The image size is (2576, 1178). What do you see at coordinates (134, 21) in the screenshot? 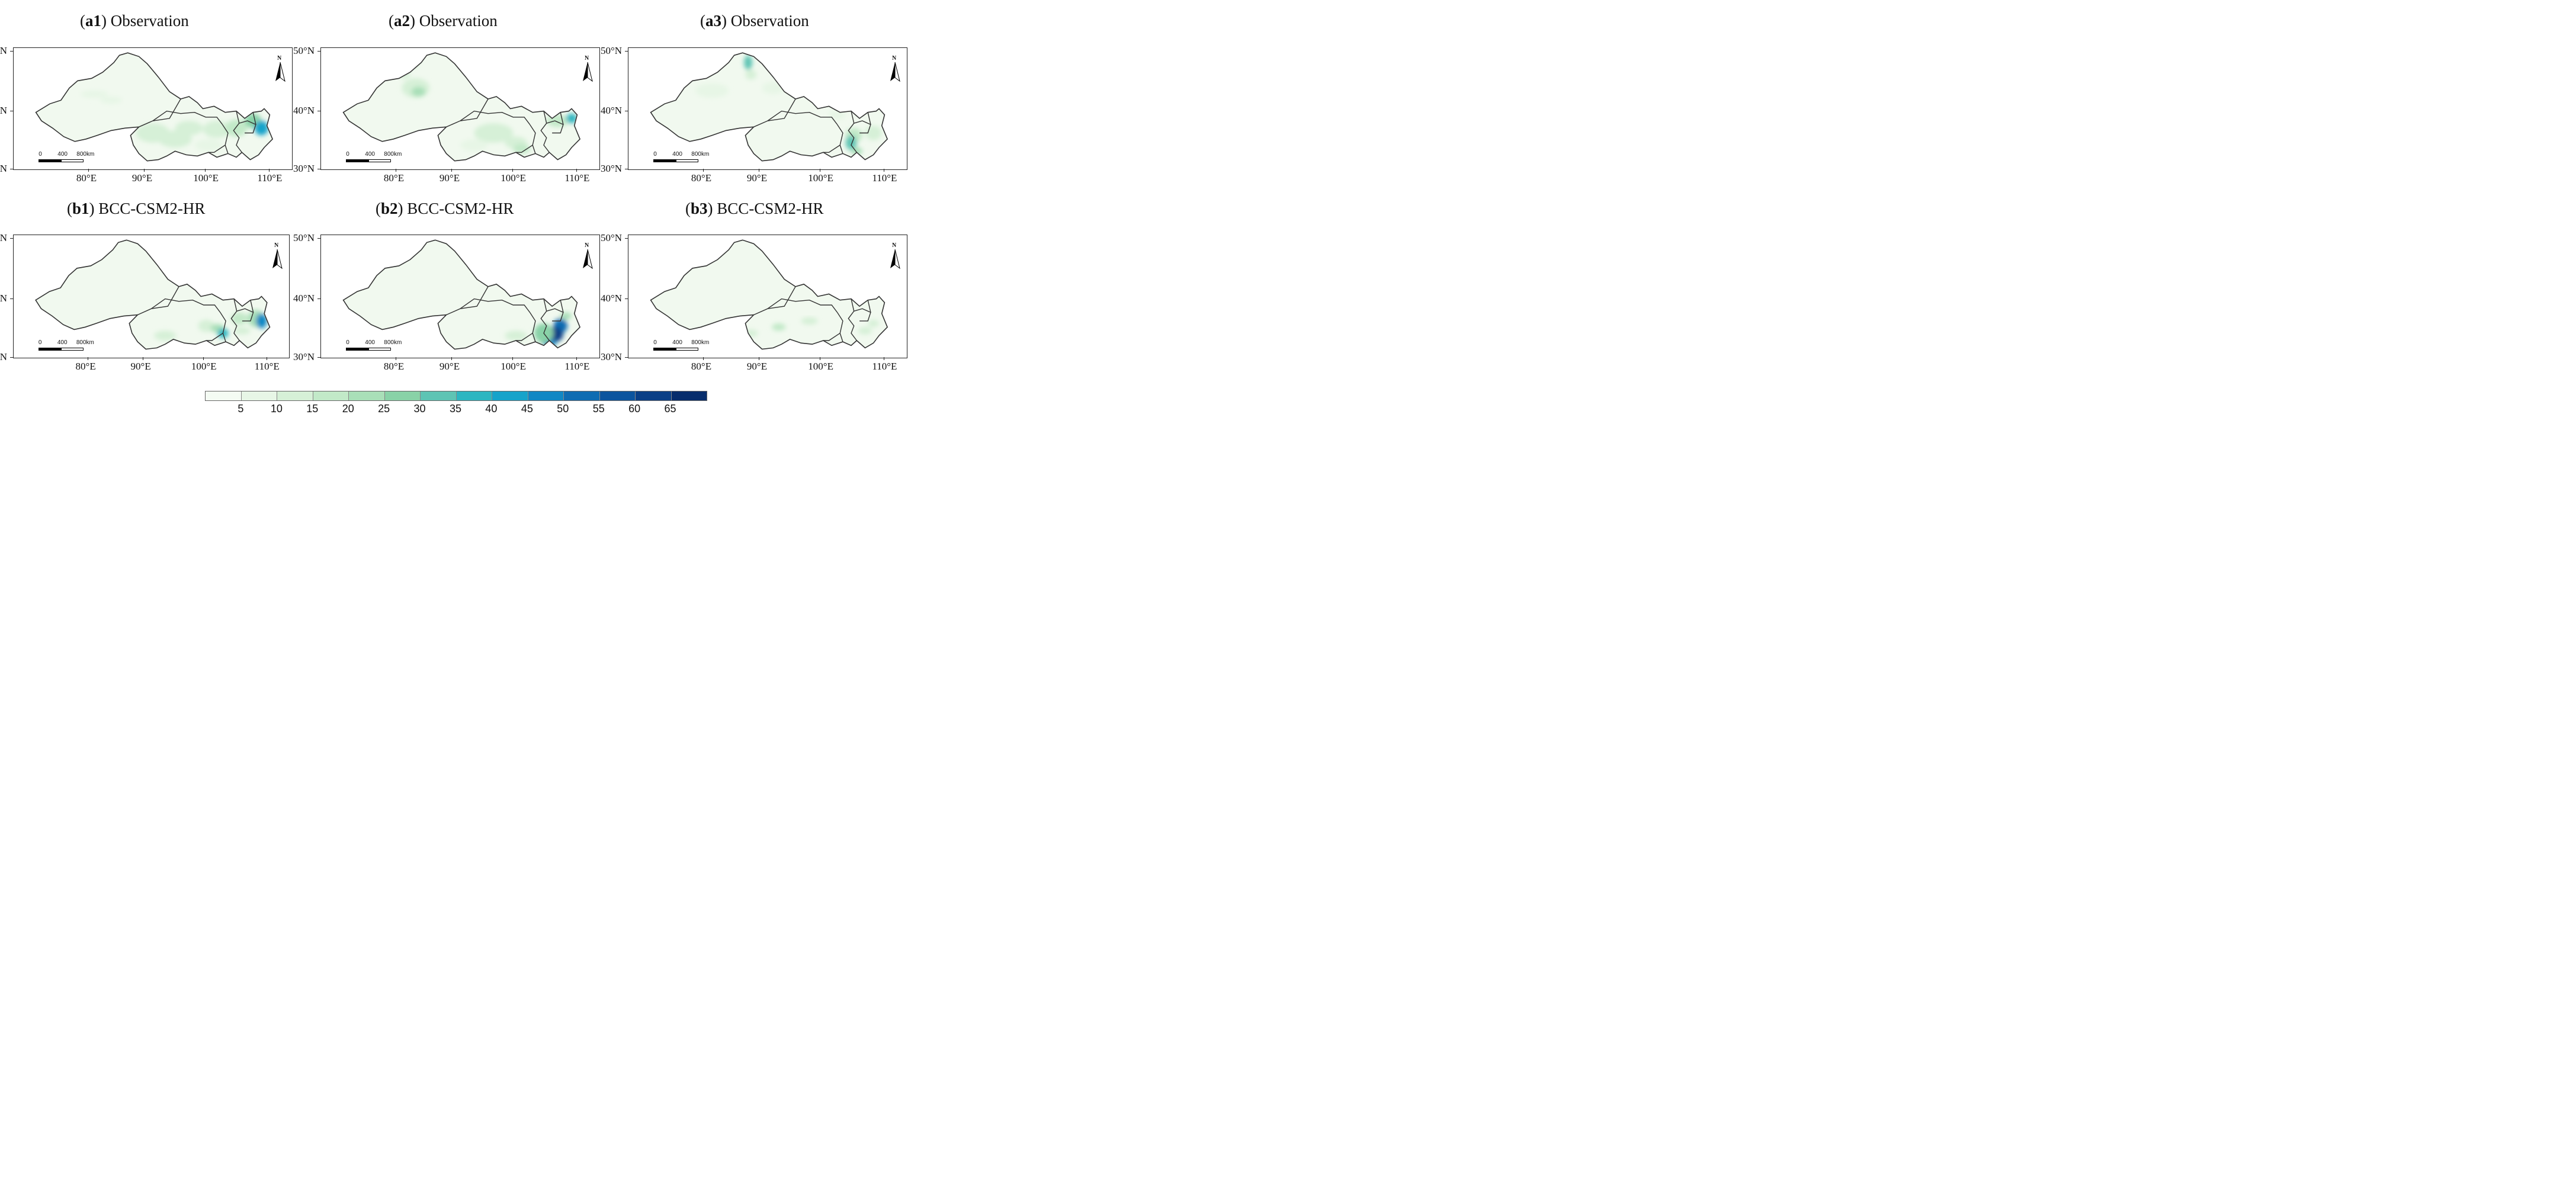
I see `panel-title-a1: (a1) Observation` at bounding box center [134, 21].